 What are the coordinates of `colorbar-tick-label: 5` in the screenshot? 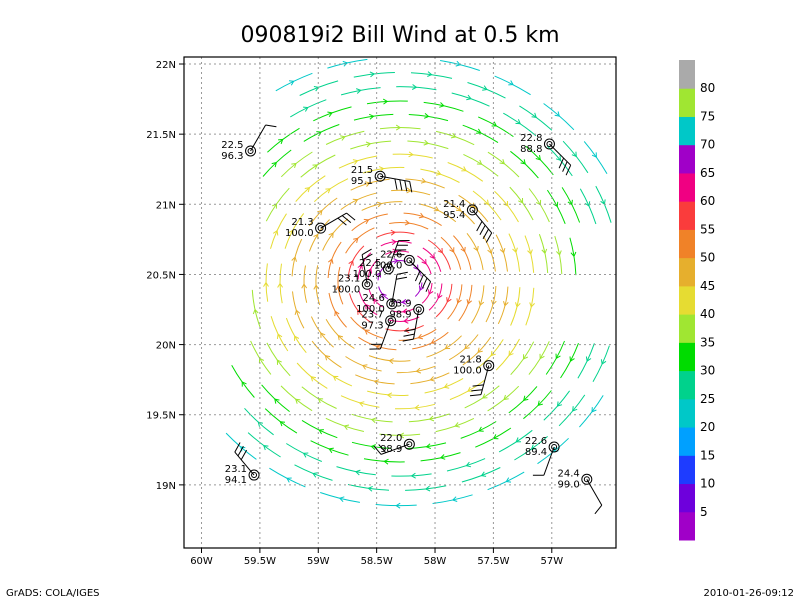 It's located at (704, 512).